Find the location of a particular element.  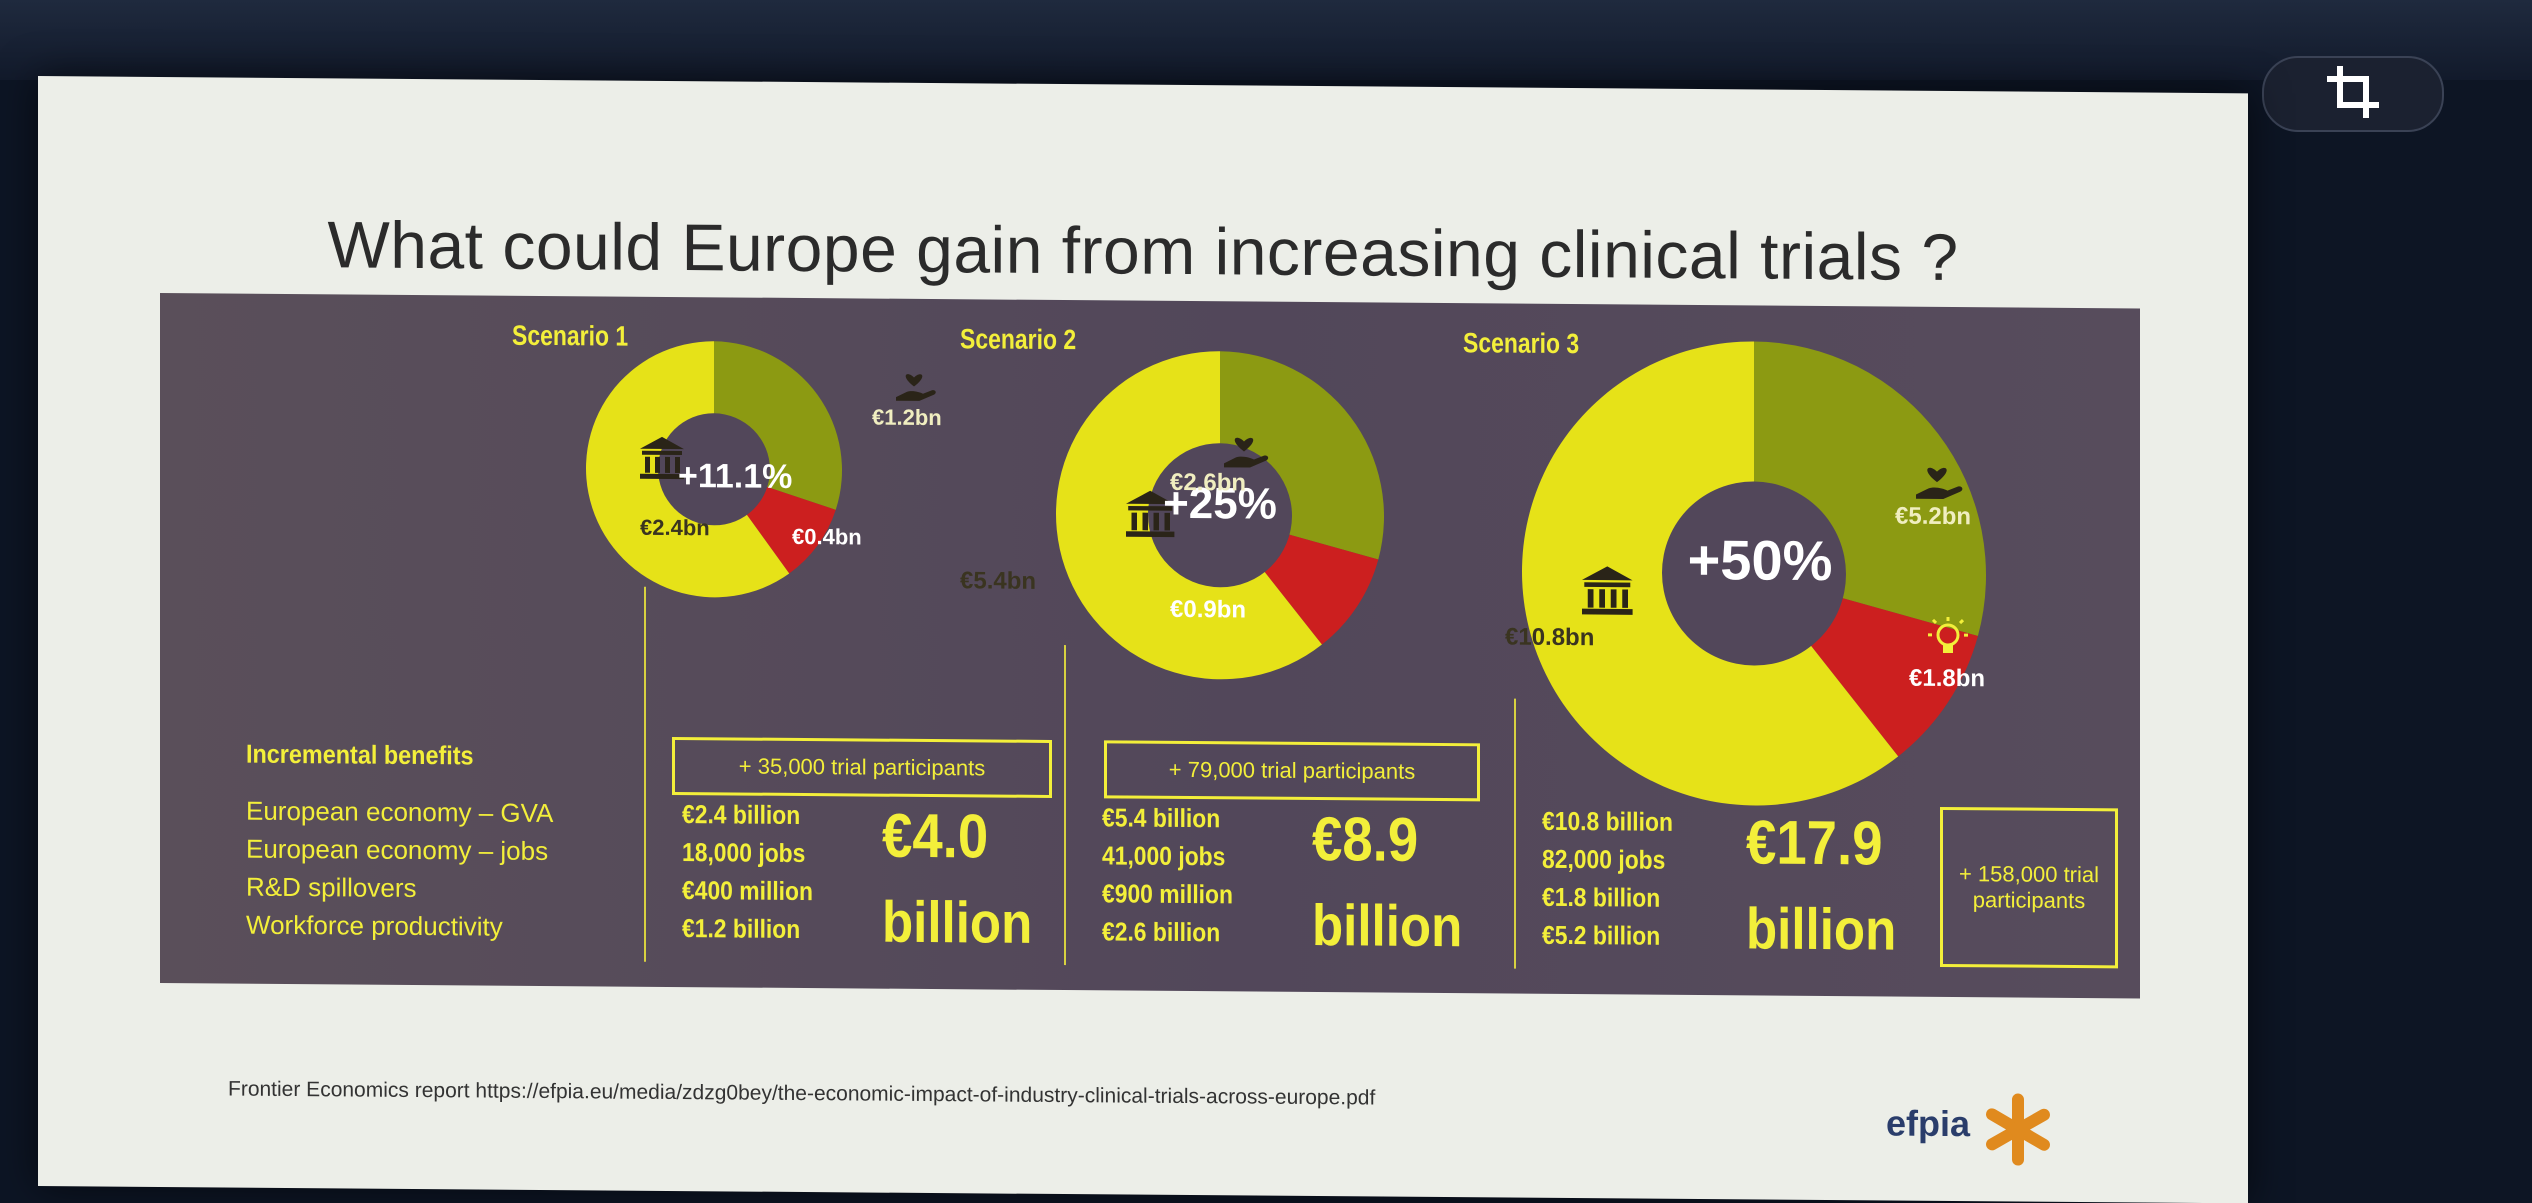

crop-button is located at coordinates (2353, 94).